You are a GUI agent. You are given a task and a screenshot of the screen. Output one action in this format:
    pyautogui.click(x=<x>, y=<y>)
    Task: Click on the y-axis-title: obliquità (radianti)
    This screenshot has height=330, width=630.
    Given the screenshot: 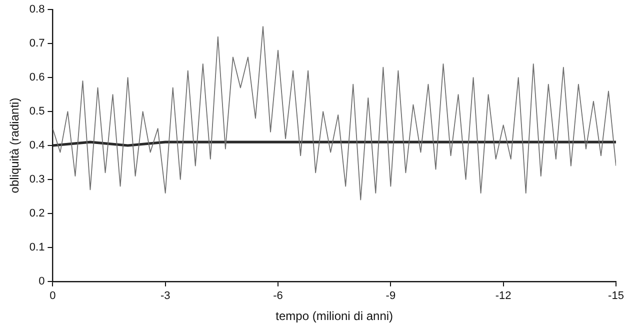 What is the action you would take?
    pyautogui.click(x=15, y=146)
    